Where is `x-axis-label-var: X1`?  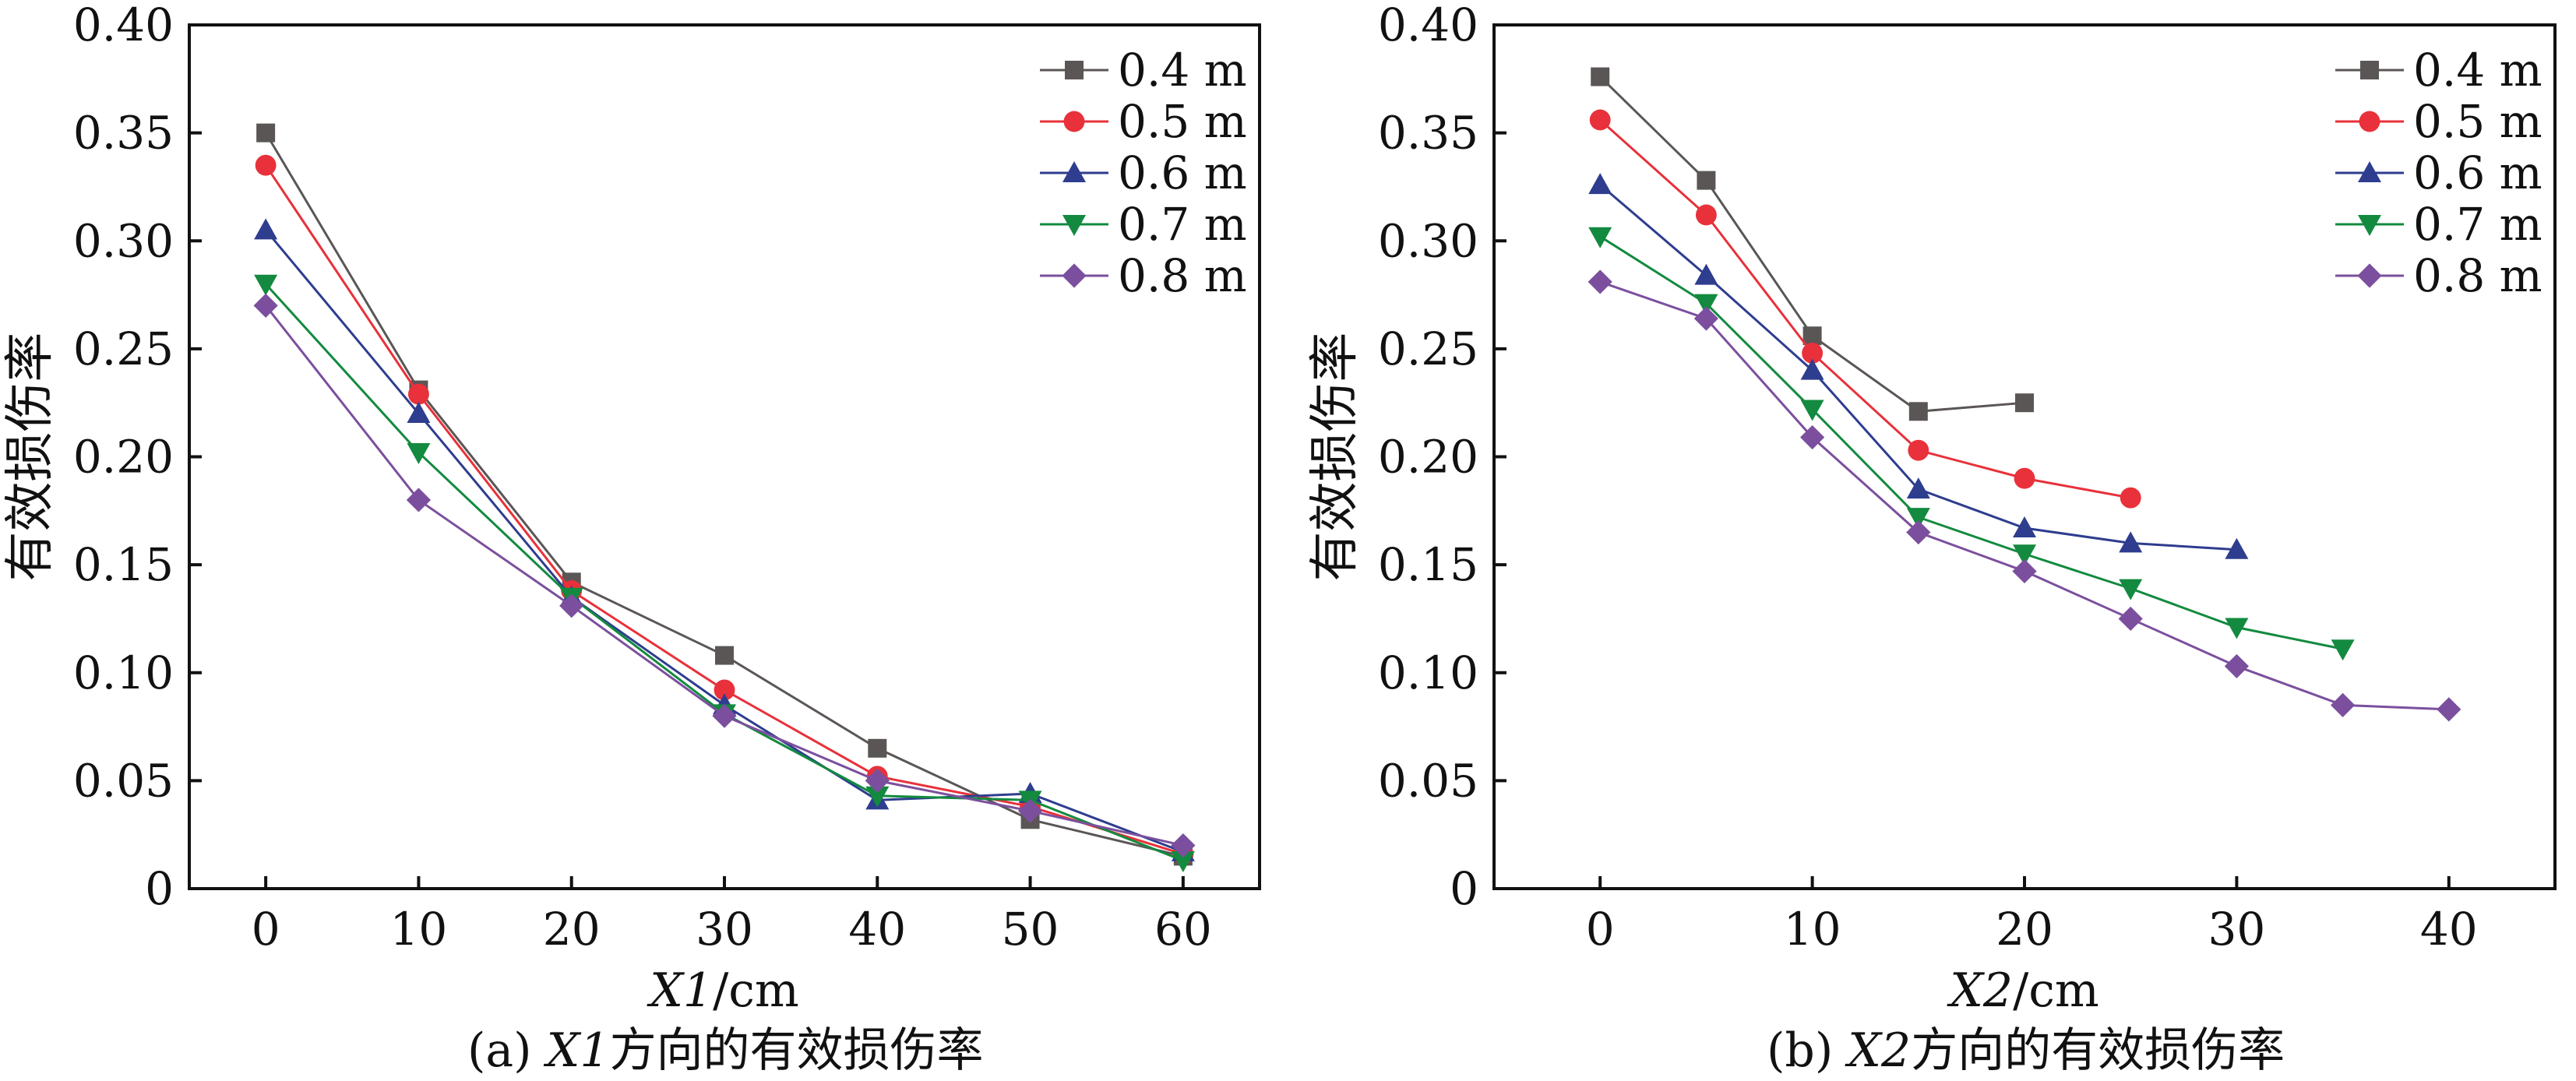
x-axis-label-var: X1 is located at coordinates (680, 990).